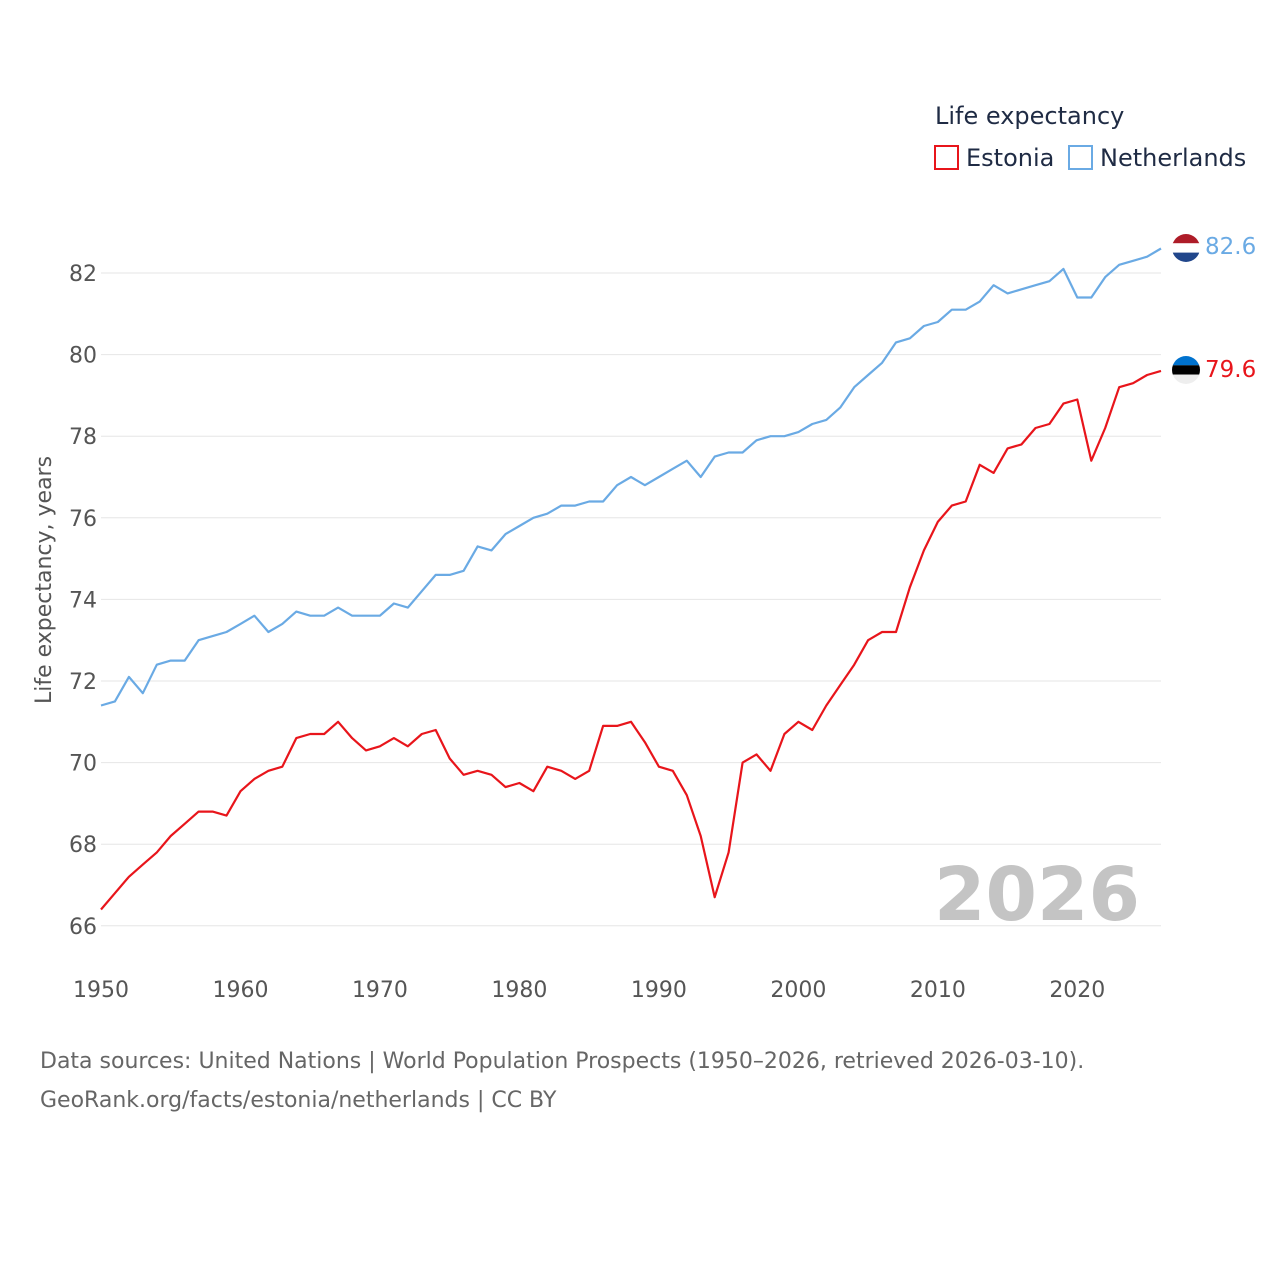 Image resolution: width=1280 pixels, height=1280 pixels. What do you see at coordinates (1186, 248) in the screenshot?
I see `netherlands-flag-icon` at bounding box center [1186, 248].